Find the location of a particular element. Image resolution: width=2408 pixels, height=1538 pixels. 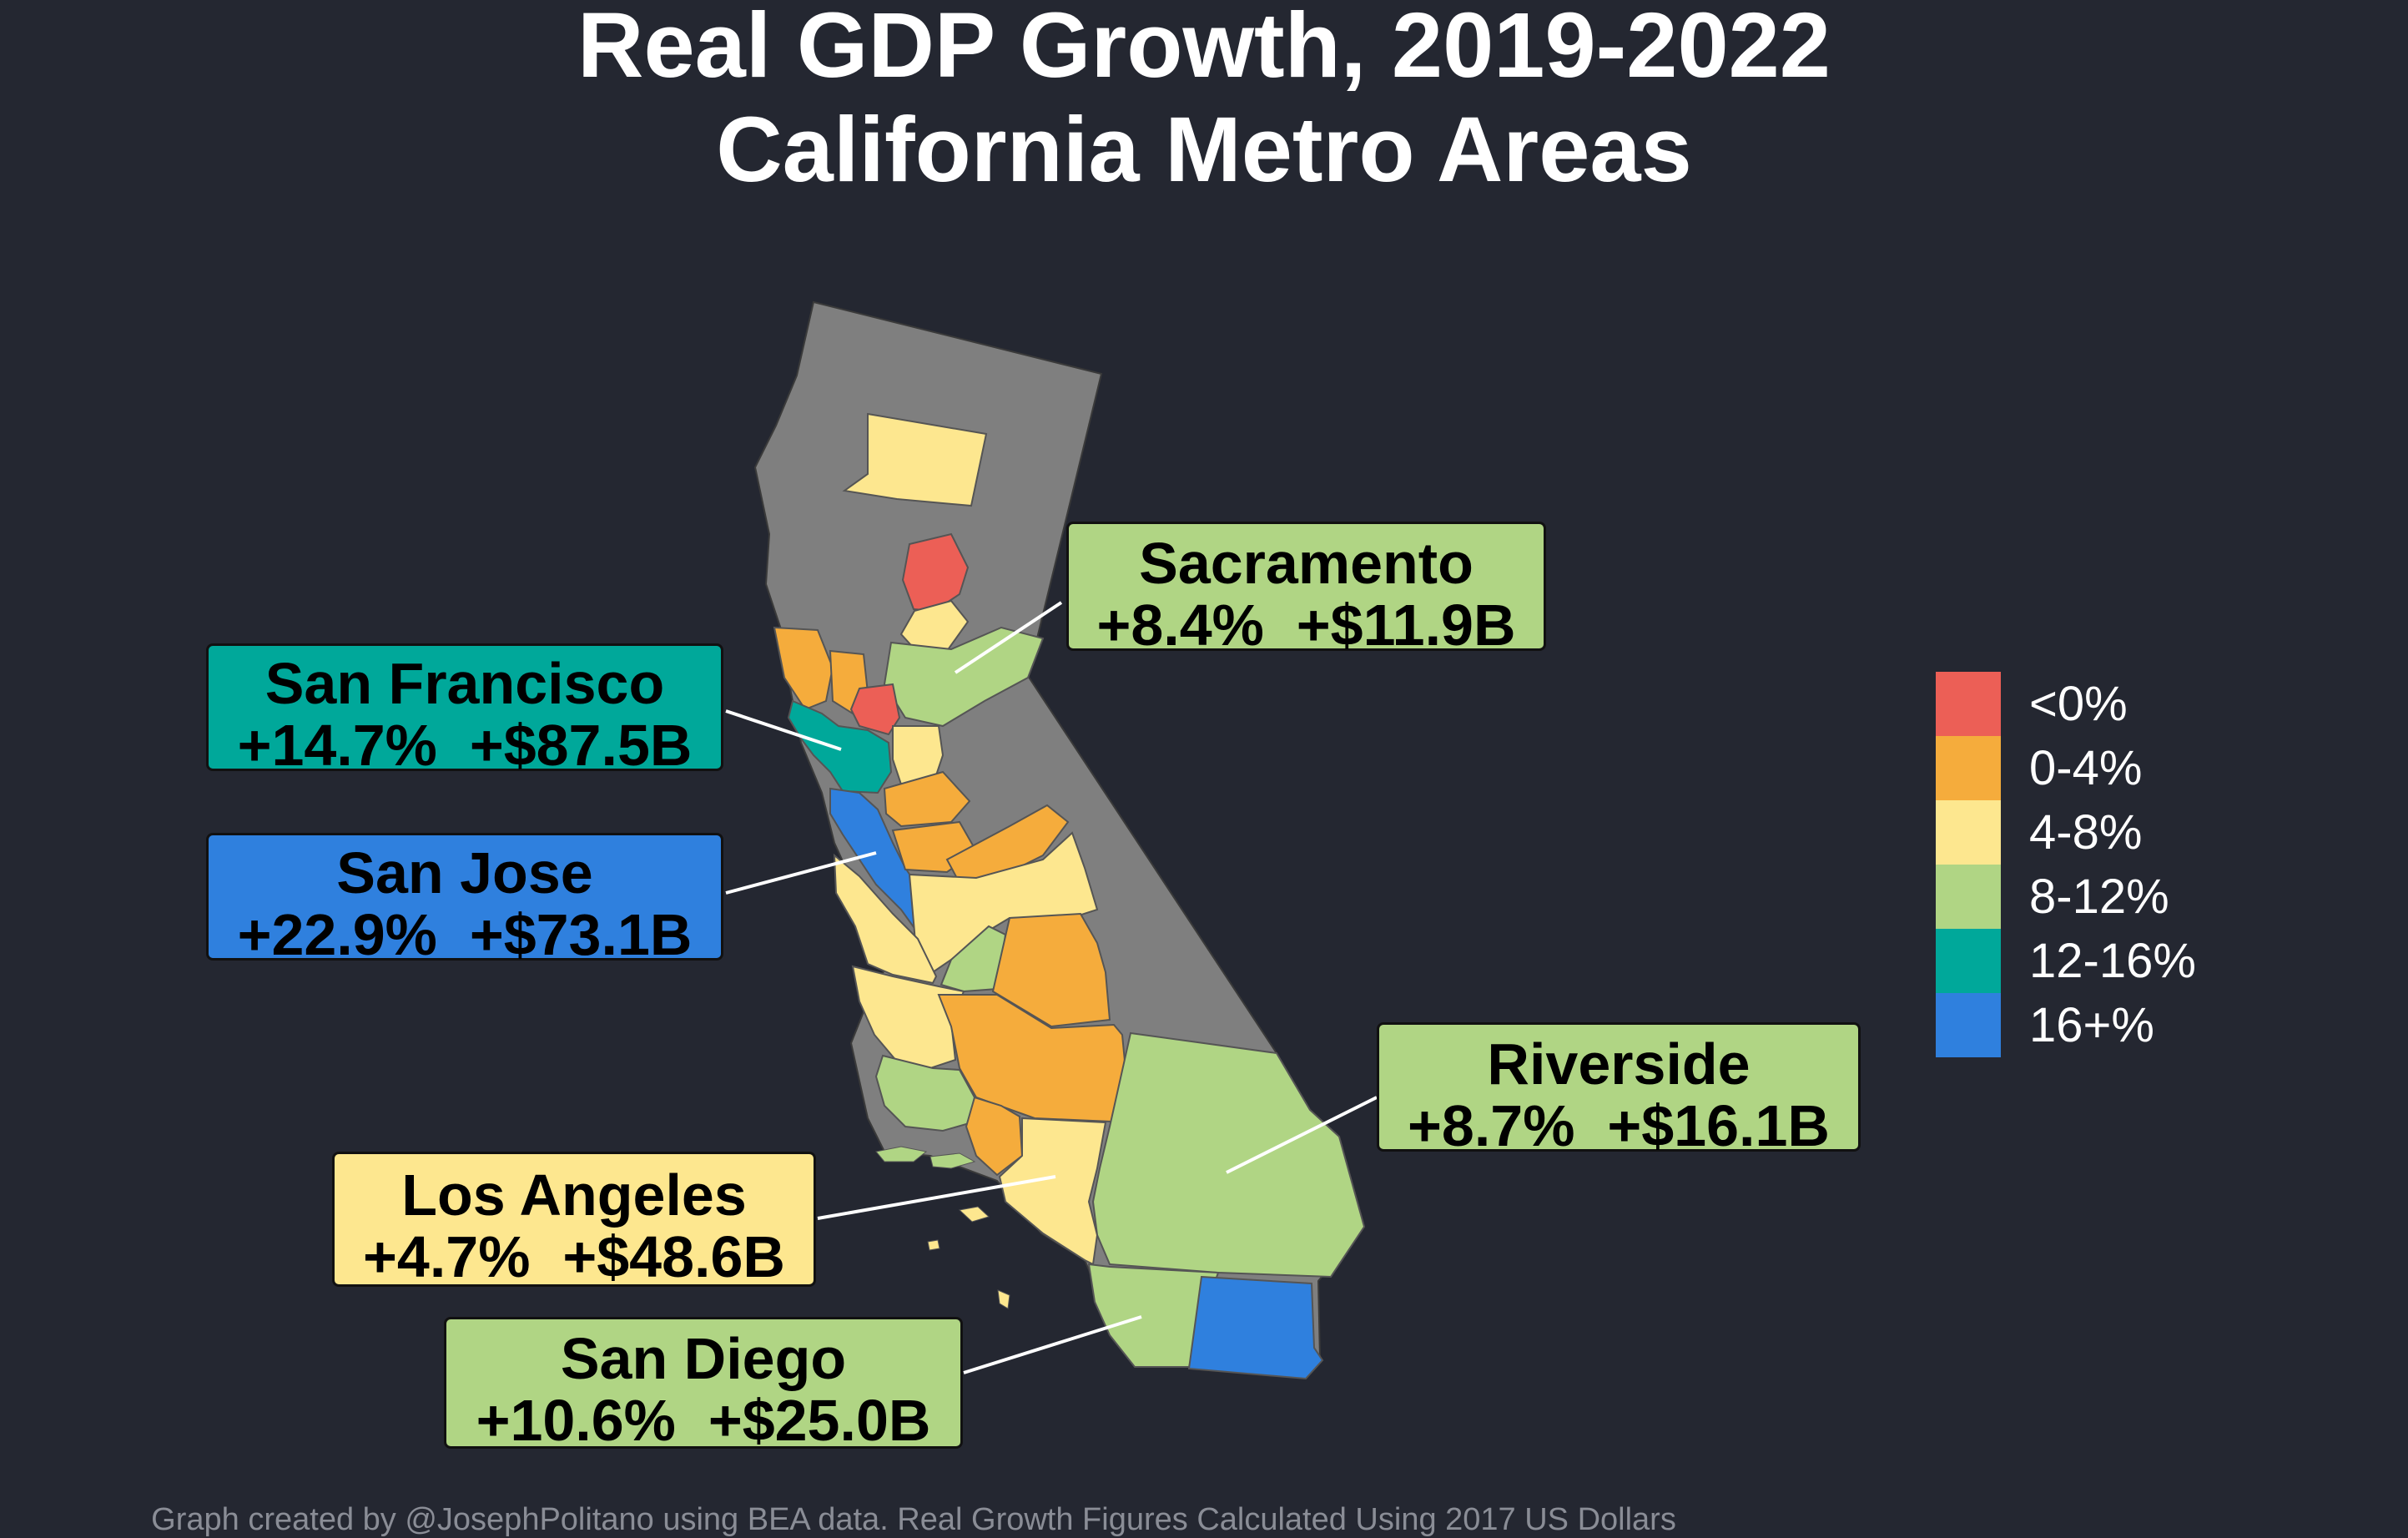

leader-line-san-francisco is located at coordinates (783, 730).